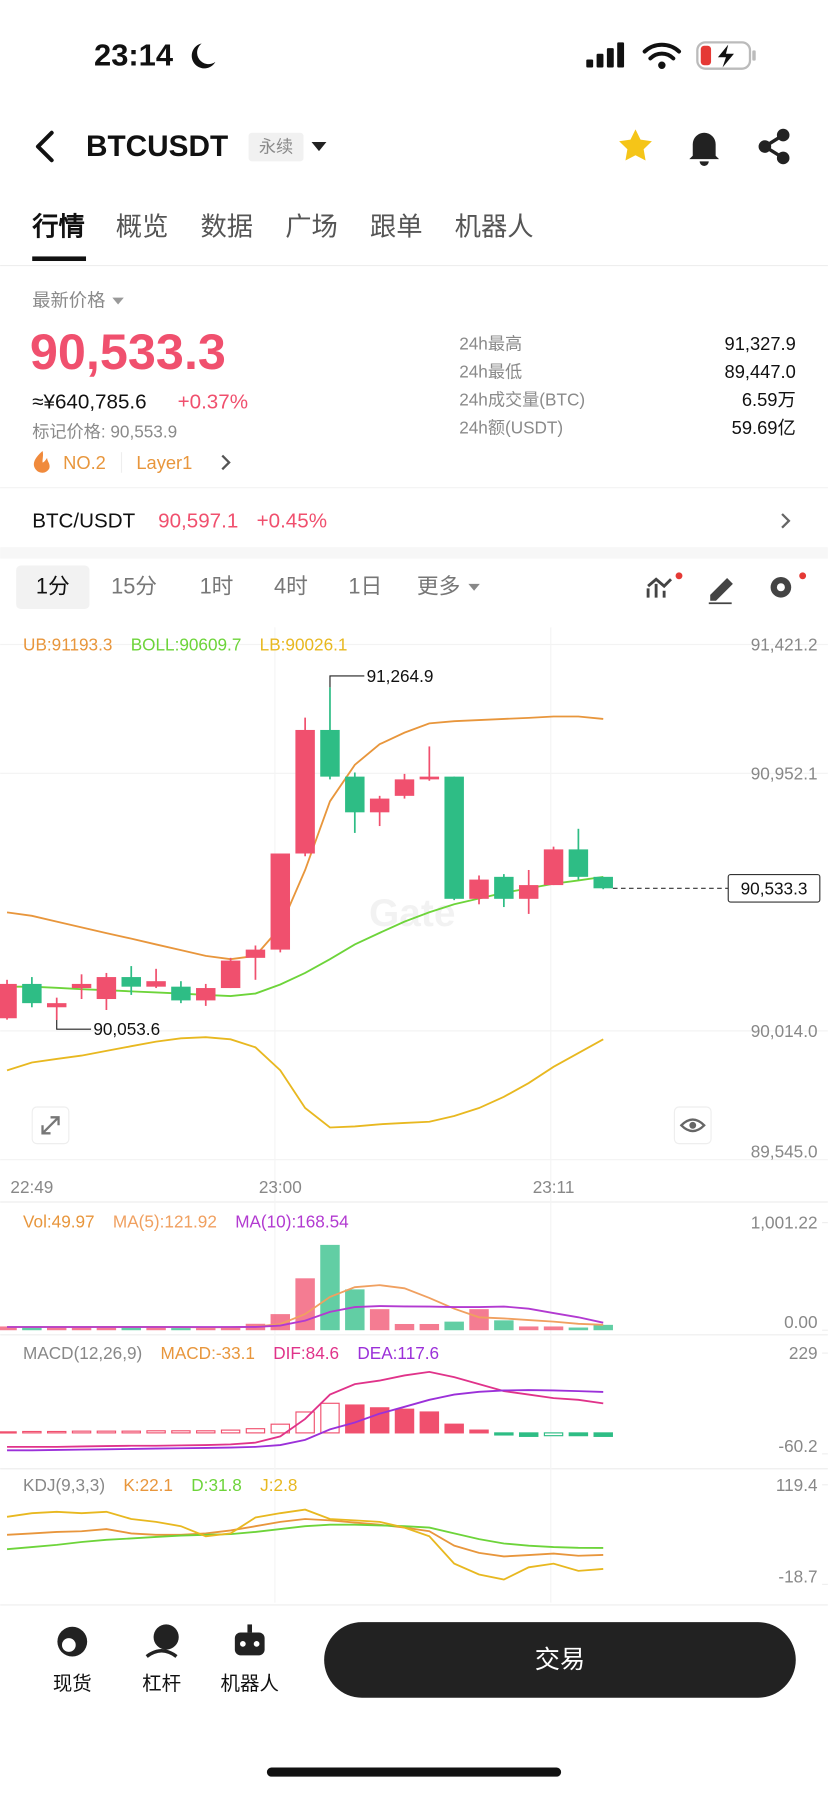  Describe the element at coordinates (134, 586) in the screenshot. I see `interval: 15分` at that location.